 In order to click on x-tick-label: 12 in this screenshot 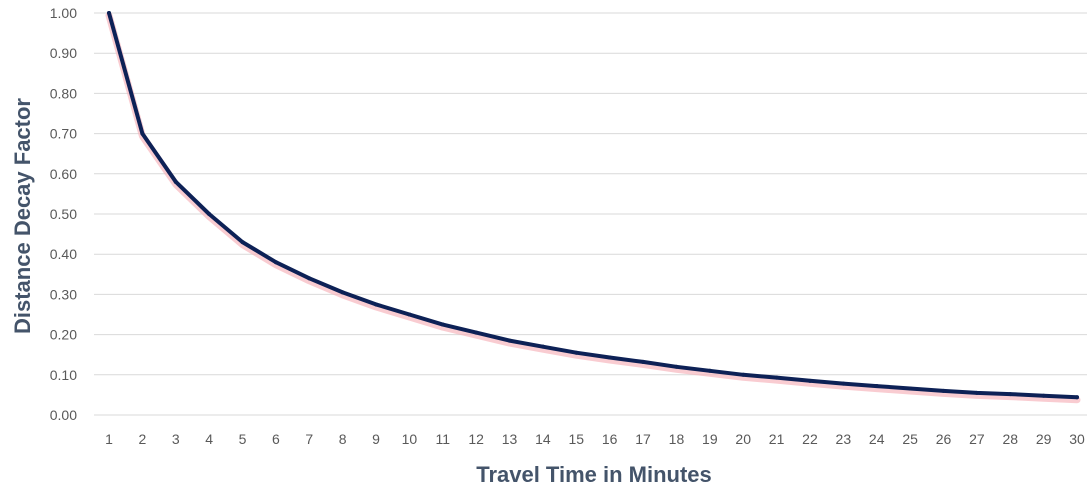, I will do `click(476, 439)`.